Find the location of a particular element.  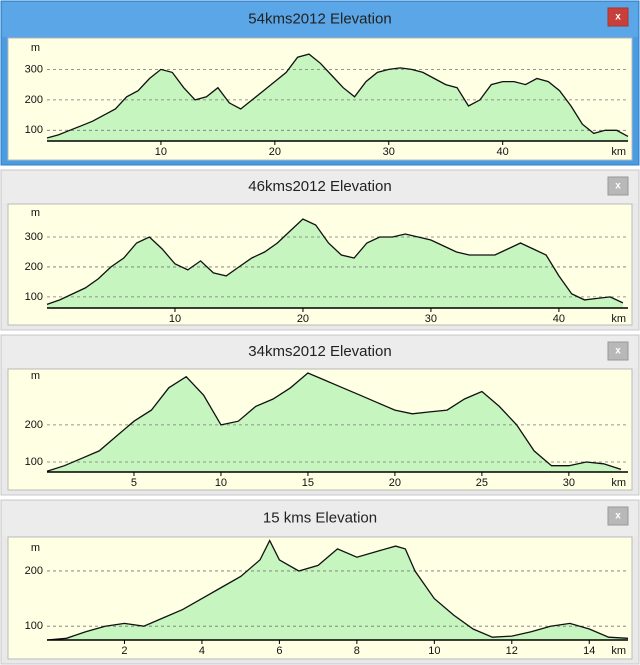

x-tick-label: 12 is located at coordinates (512, 651).